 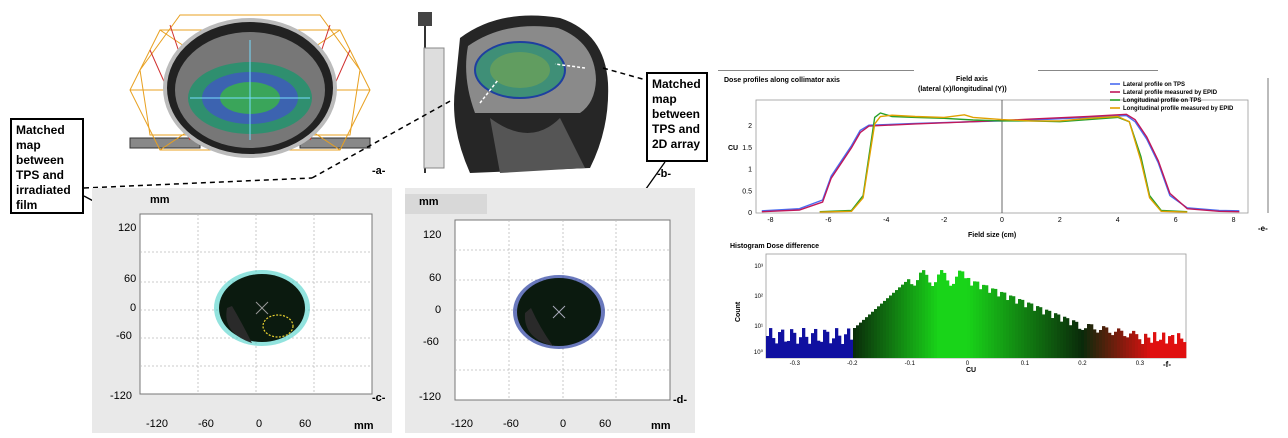 What do you see at coordinates (438, 310) in the screenshot?
I see `y-tick: 0` at bounding box center [438, 310].